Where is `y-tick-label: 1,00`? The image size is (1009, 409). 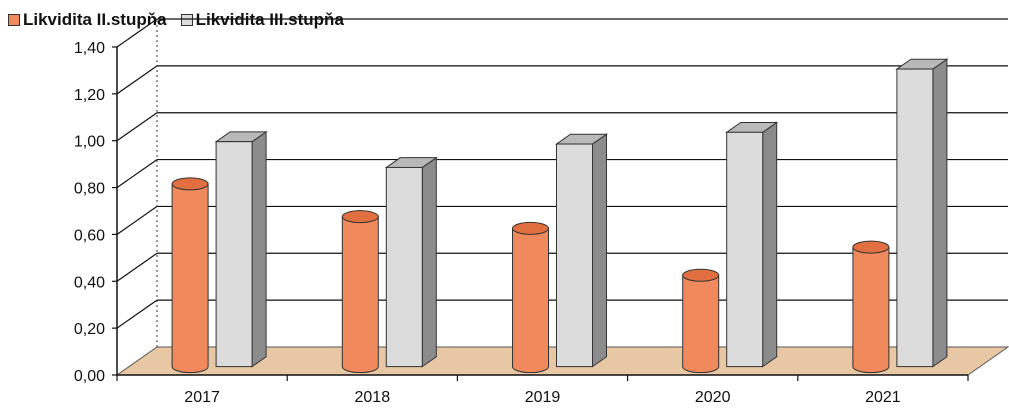 y-tick-label: 1,00 is located at coordinates (89, 142).